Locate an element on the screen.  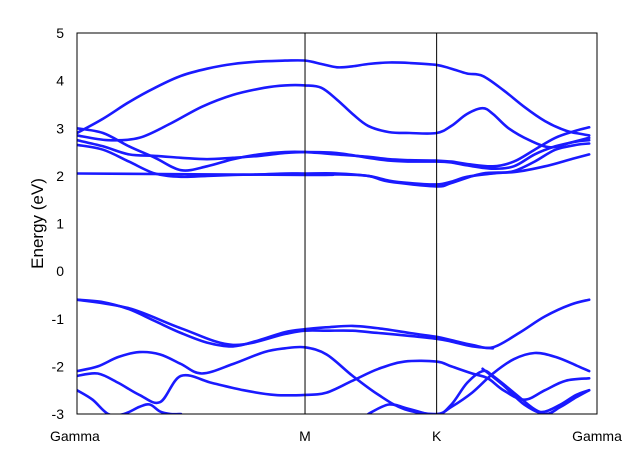
y-tick-label: -1 is located at coordinates (58, 319).